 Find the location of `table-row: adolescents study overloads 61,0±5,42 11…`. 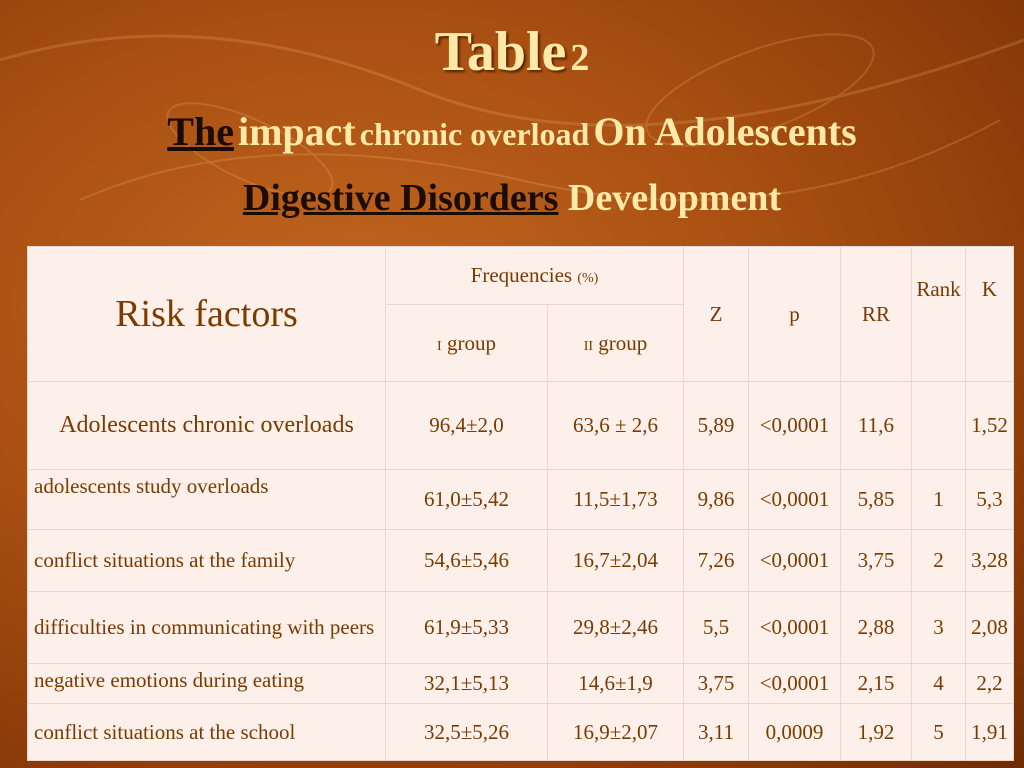

table-row: adolescents study overloads 61,0±5,42 11… is located at coordinates (520, 499).